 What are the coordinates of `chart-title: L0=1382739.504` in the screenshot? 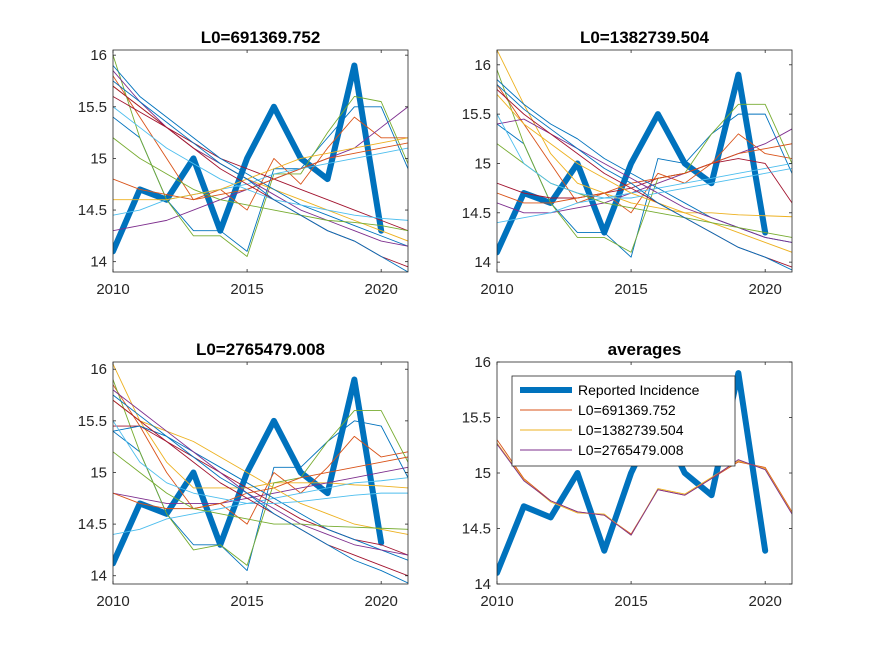 It's located at (645, 37).